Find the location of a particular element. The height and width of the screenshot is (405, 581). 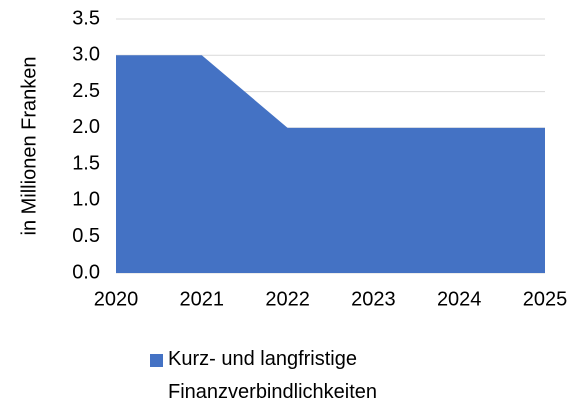

x-tick-label: 2023 is located at coordinates (373, 299).